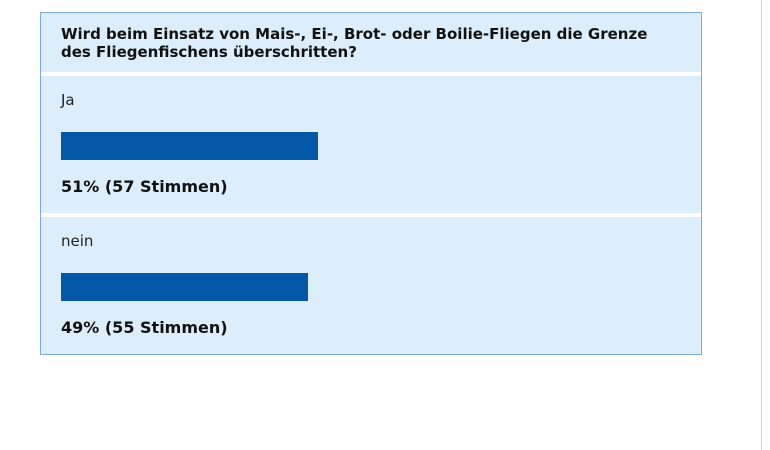 The width and height of the screenshot is (770, 450). What do you see at coordinates (77, 241) in the screenshot?
I see `option-label: nein` at bounding box center [77, 241].